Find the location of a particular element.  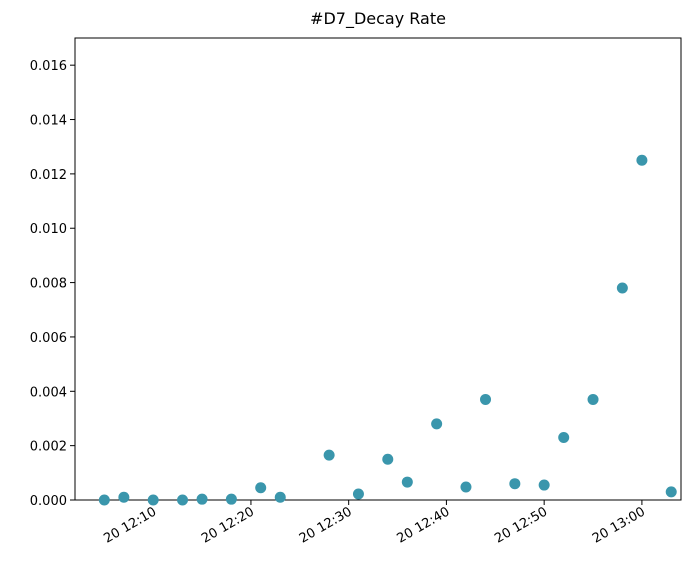

x-tick-label: 20 12:10 is located at coordinates (130, 525).